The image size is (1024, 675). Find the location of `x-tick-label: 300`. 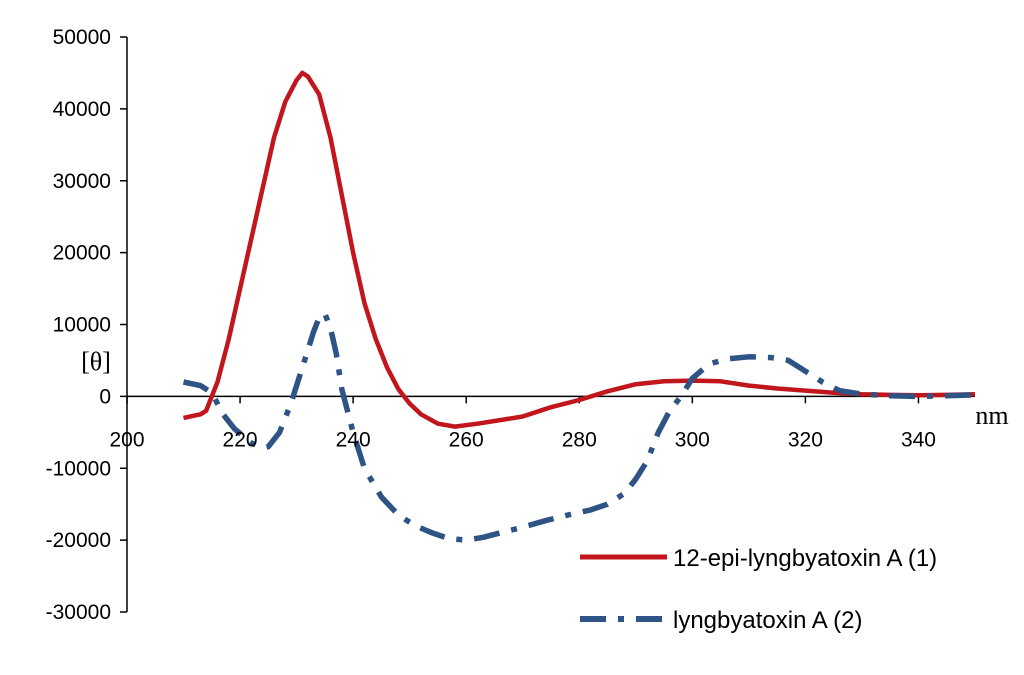

x-tick-label: 300 is located at coordinates (692, 439).